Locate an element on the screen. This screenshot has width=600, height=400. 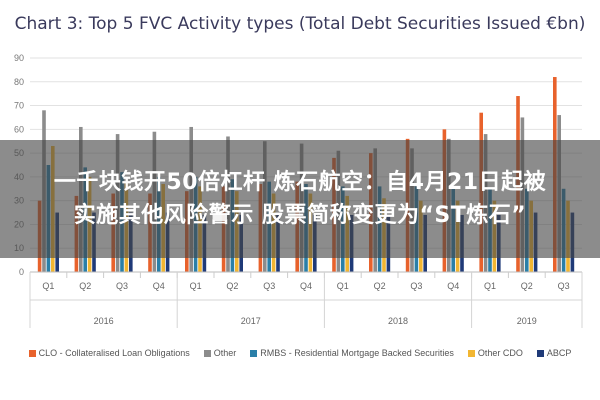
legend-item: Other CDO is located at coordinates (495, 353).